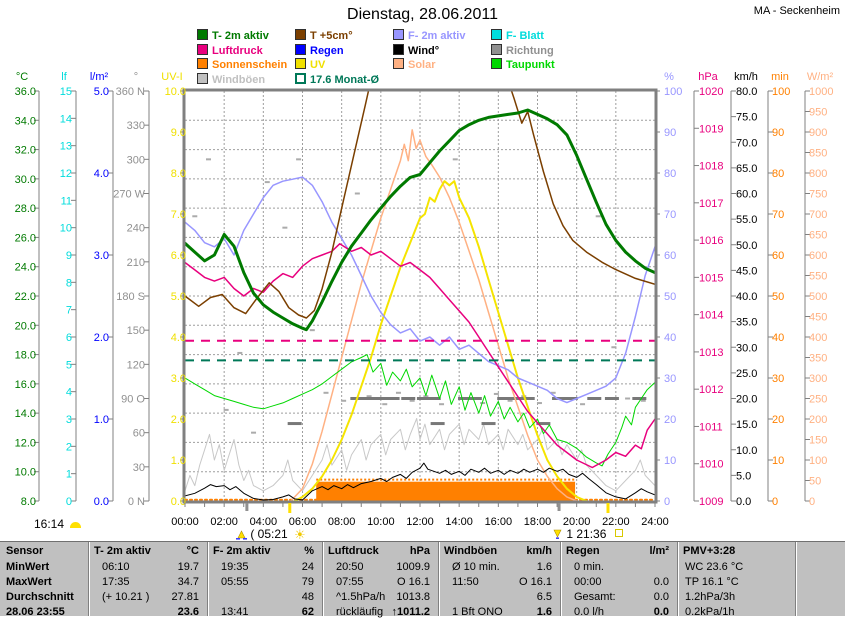 Image resolution: width=845 pixels, height=618 pixels. Describe the element at coordinates (539, 551) in the screenshot. I see `table-header-unit: km/h` at that location.